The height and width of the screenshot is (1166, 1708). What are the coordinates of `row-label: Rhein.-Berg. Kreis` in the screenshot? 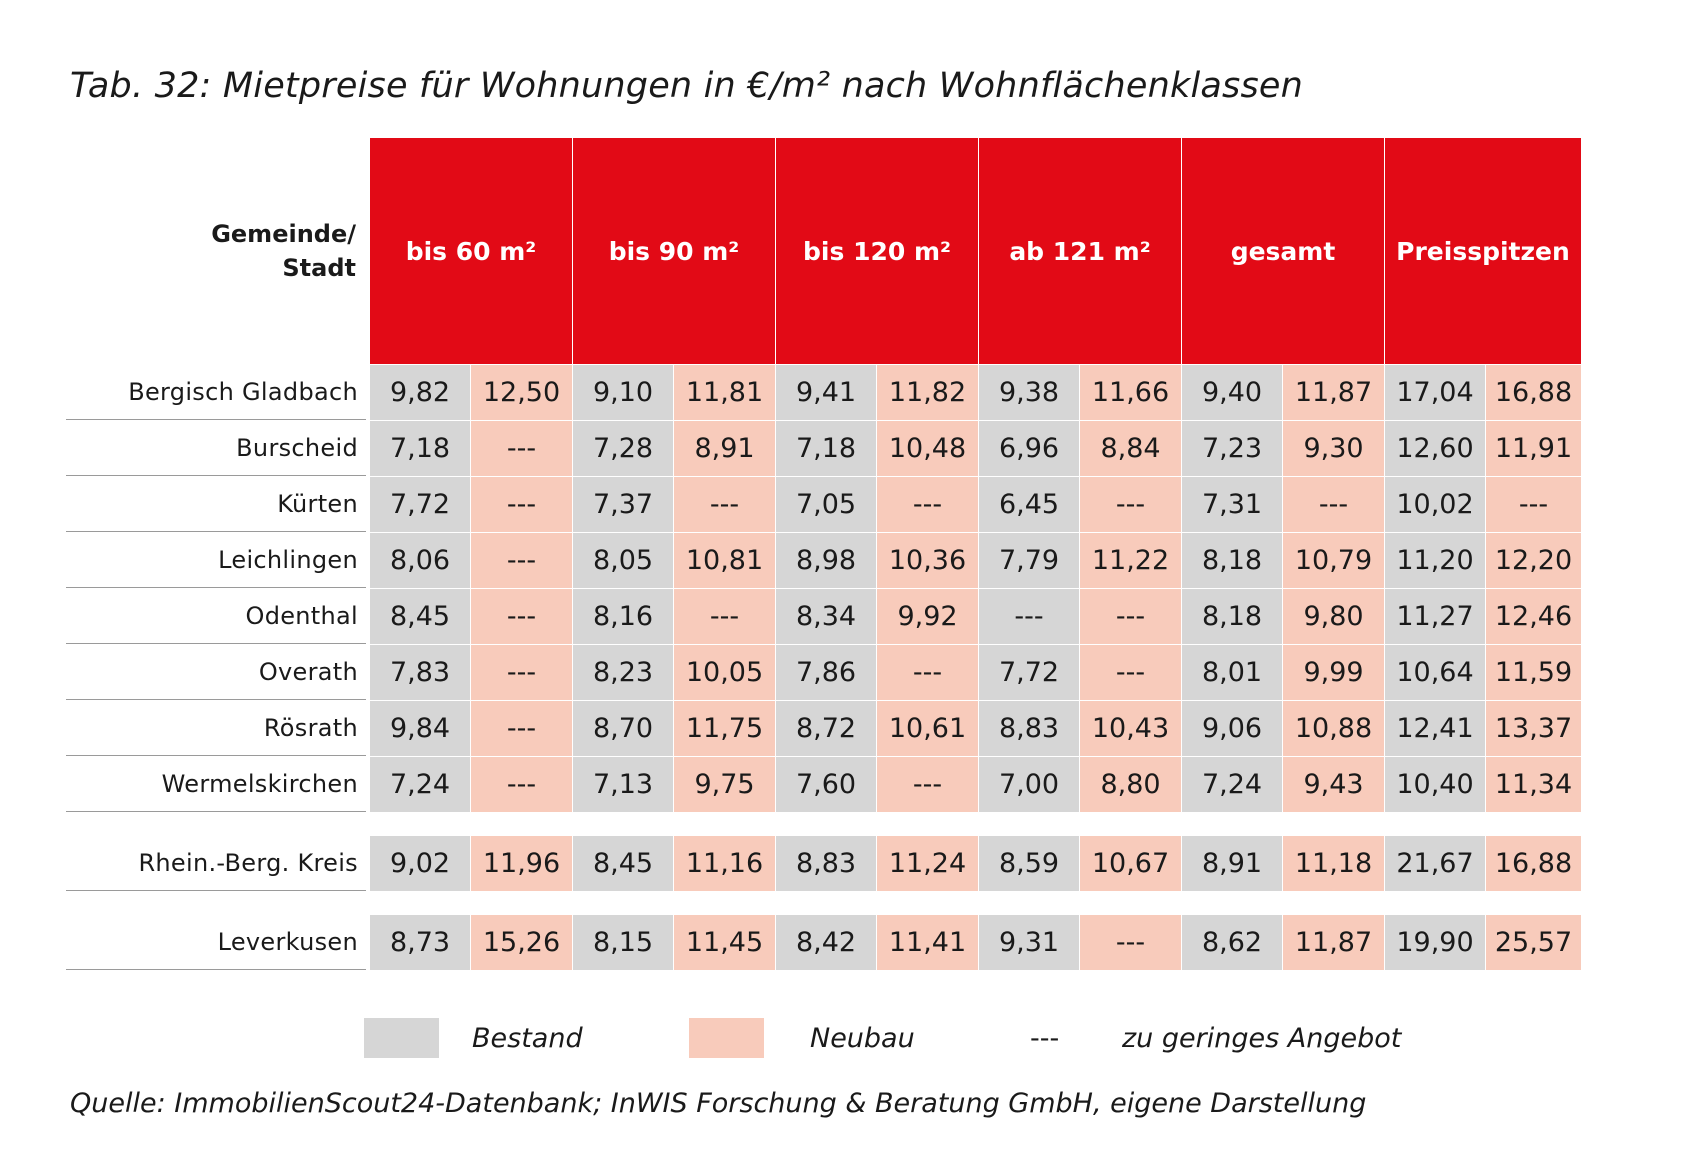 It's located at (248, 863).